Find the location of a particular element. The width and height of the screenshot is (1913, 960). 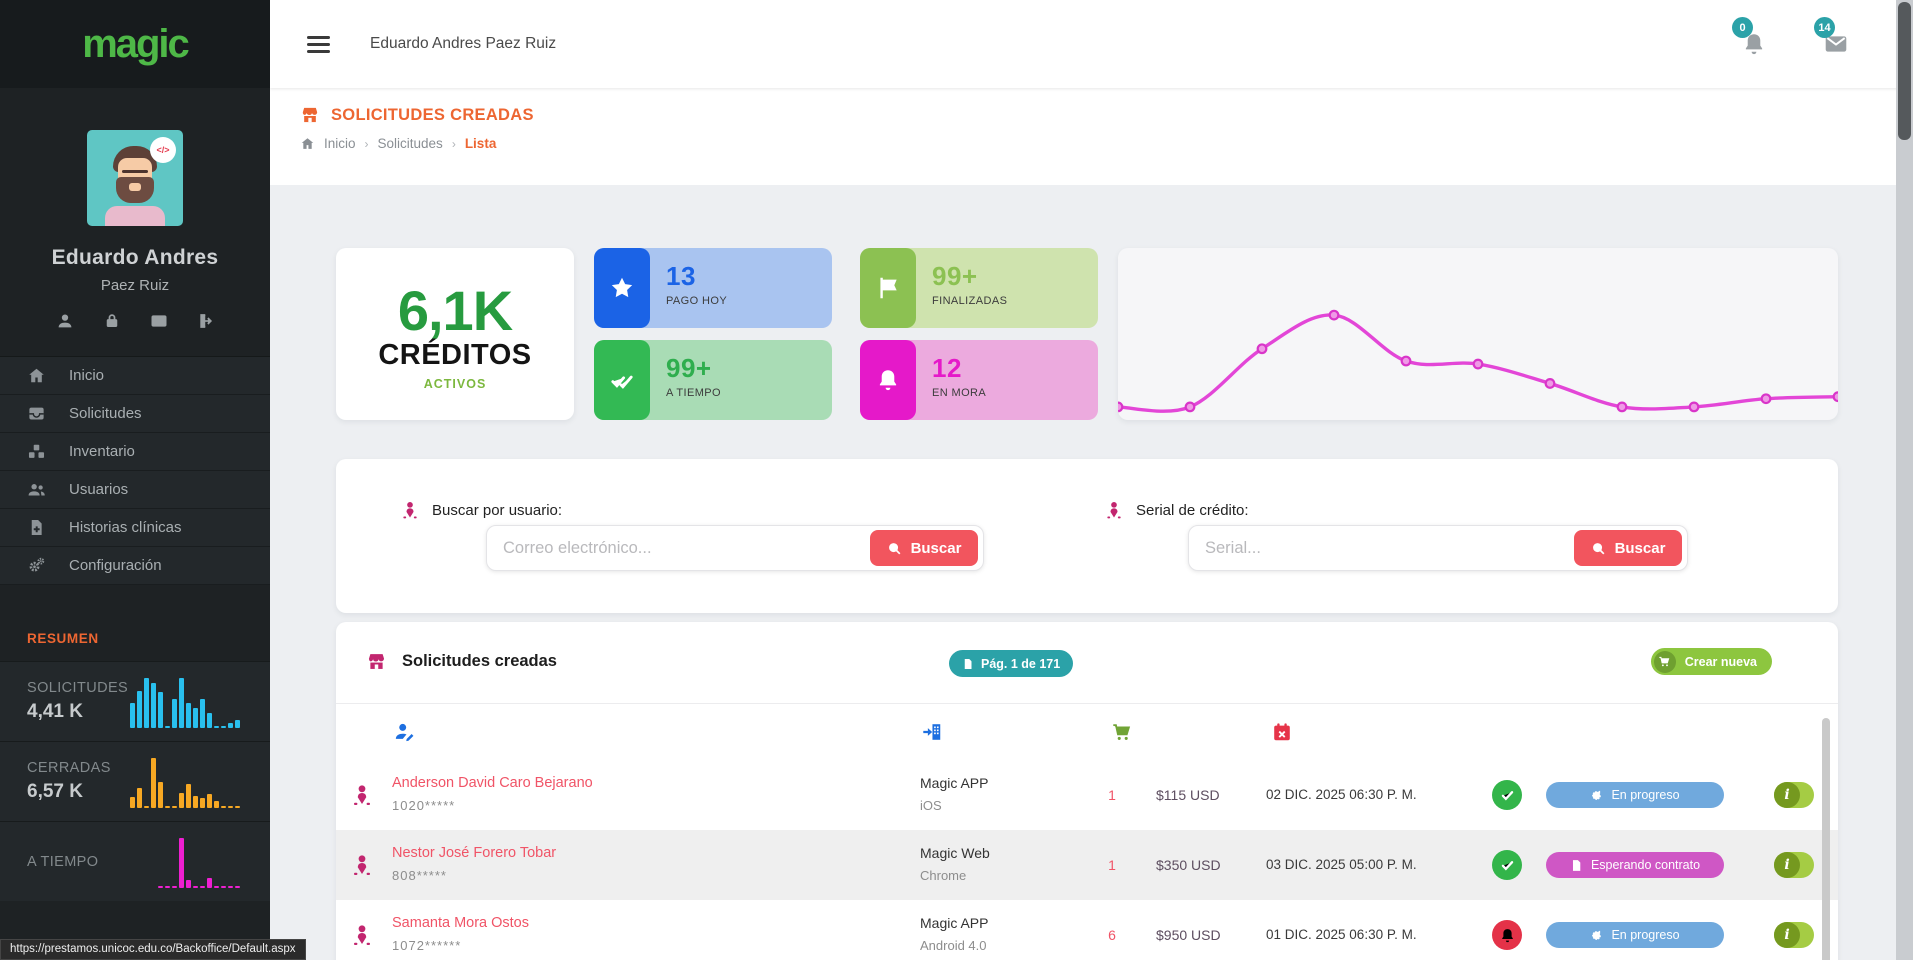

flag-icon is located at coordinates (888, 288).